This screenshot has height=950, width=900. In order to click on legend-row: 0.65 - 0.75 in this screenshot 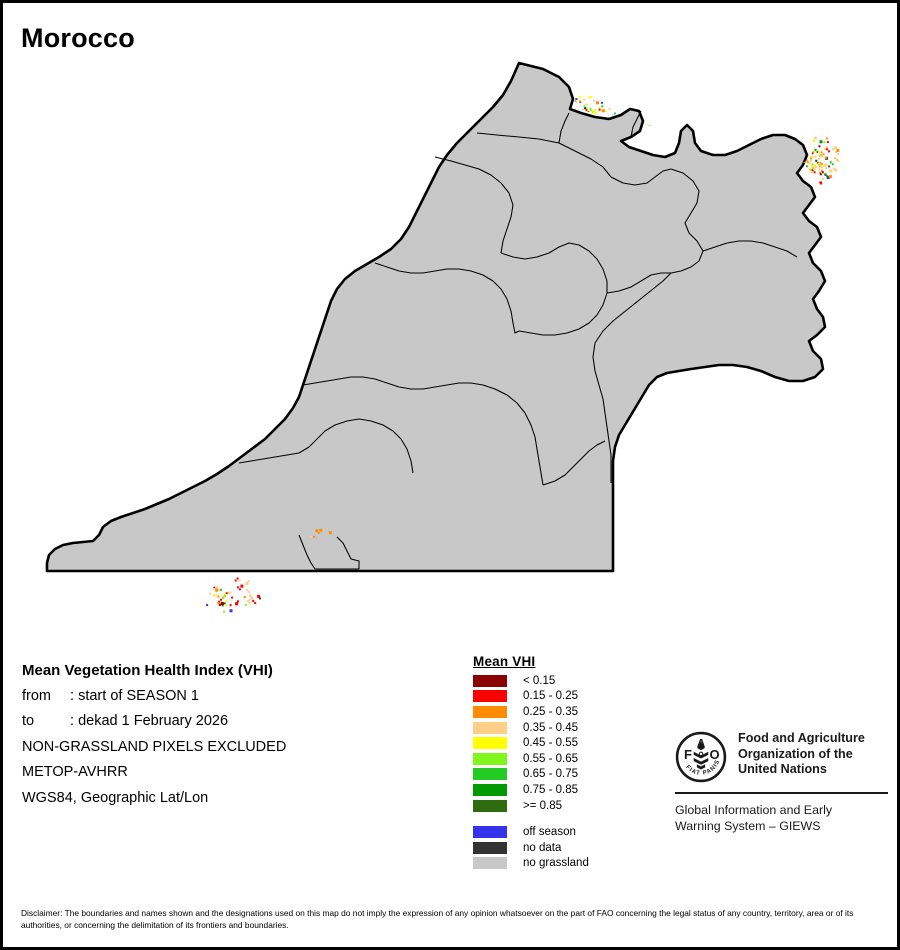, I will do `click(531, 775)`.